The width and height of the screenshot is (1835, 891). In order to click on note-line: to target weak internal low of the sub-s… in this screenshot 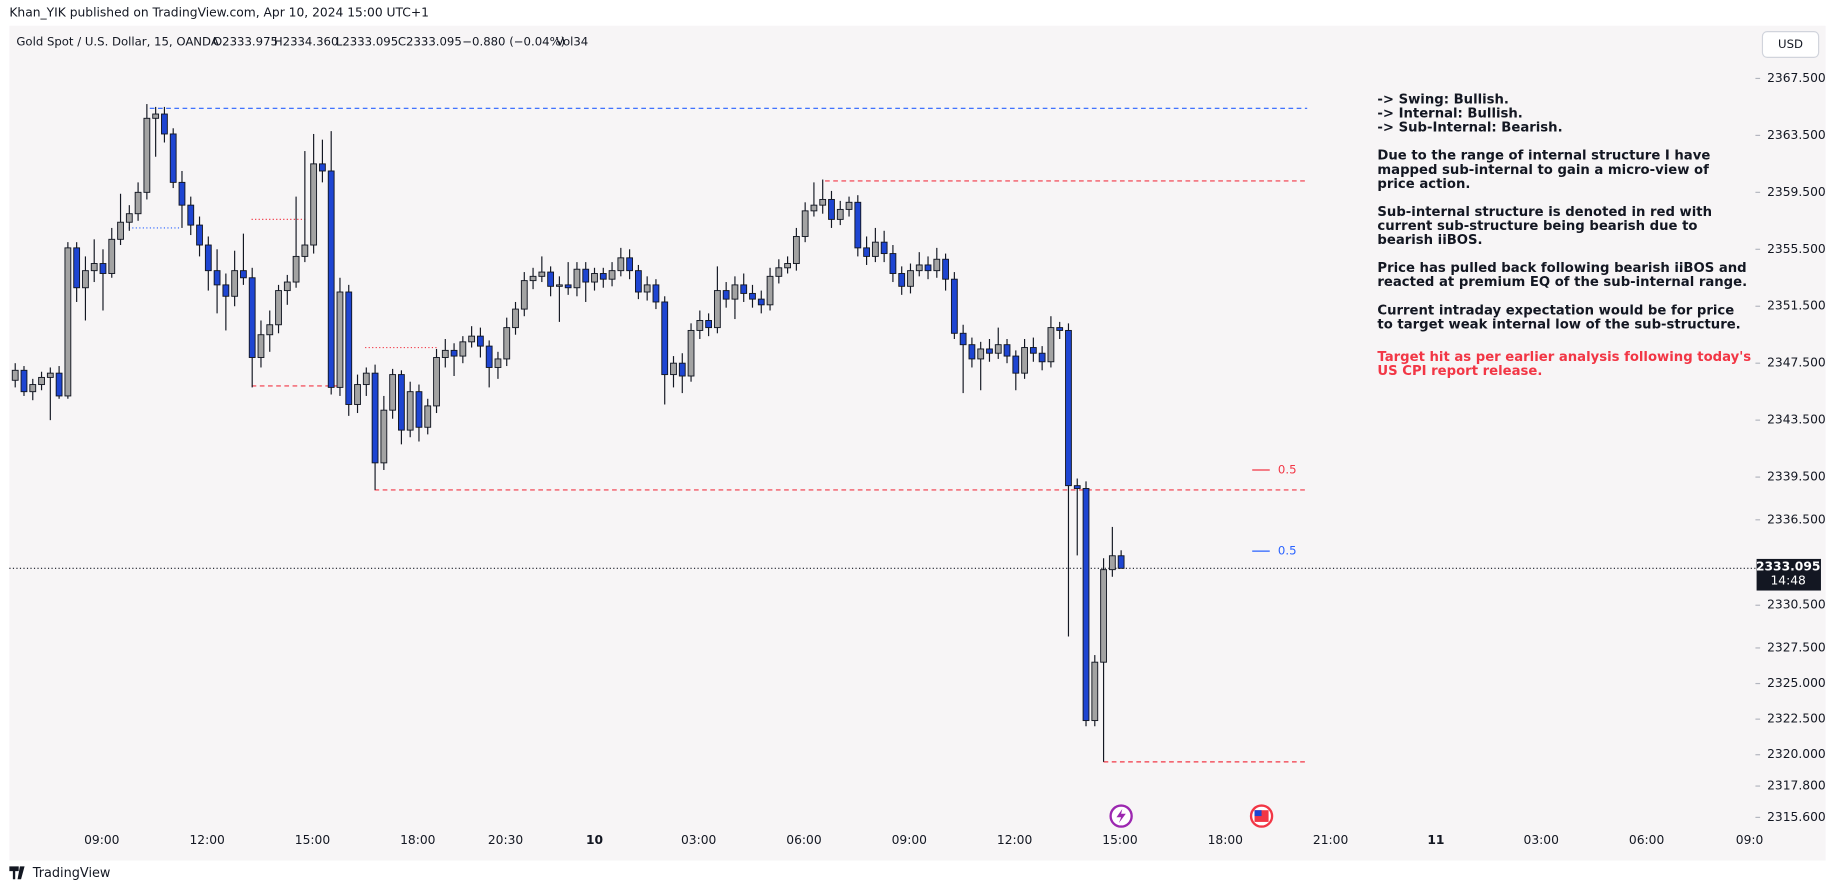, I will do `click(1558, 324)`.